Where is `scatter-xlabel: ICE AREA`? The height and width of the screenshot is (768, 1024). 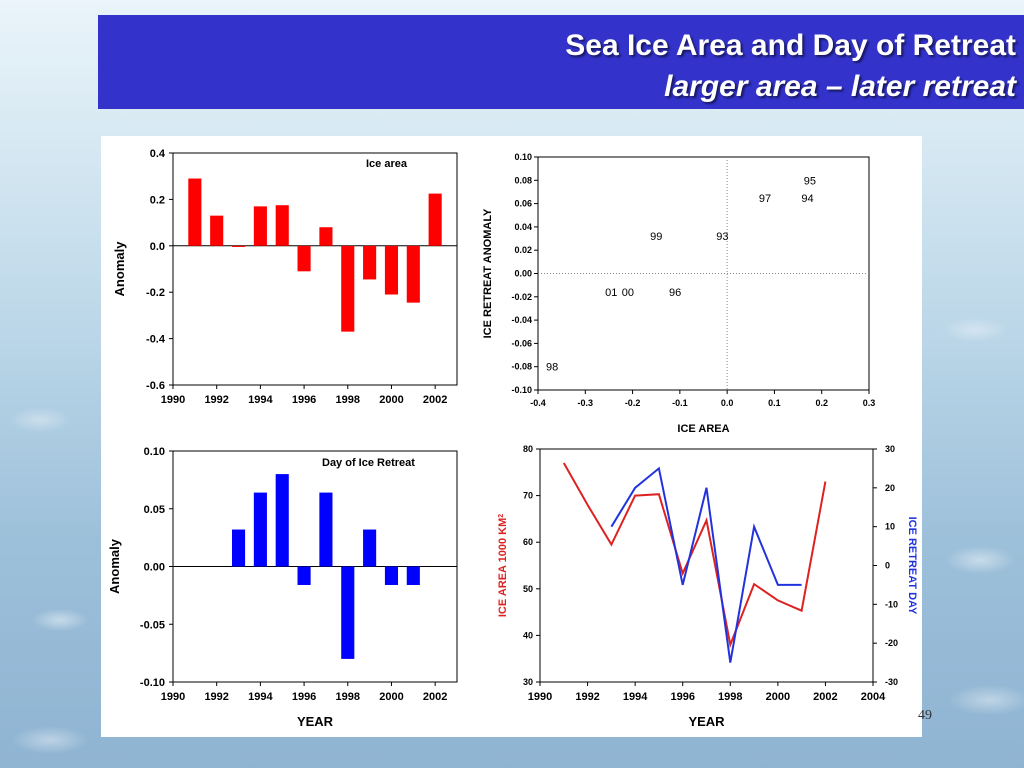
scatter-xlabel: ICE AREA is located at coordinates (703, 429).